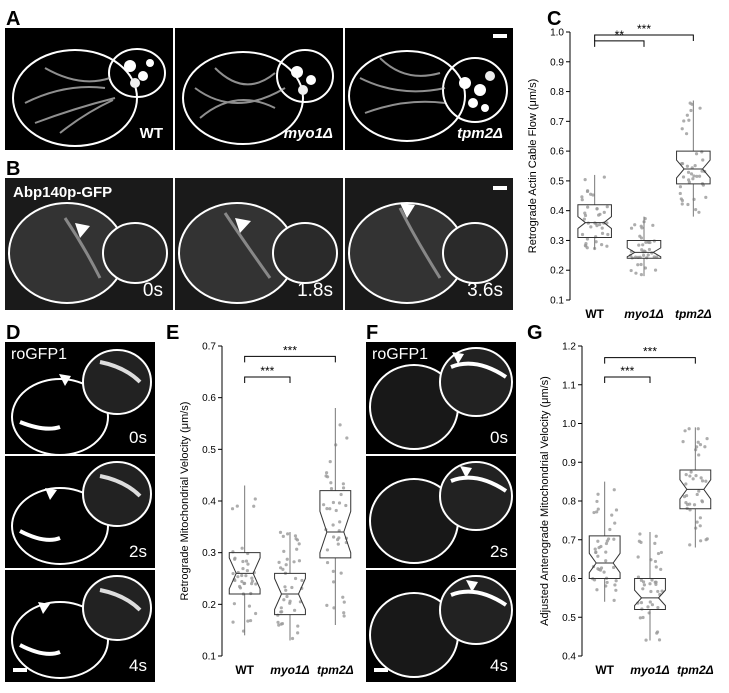 The height and width of the screenshot is (693, 729). I want to click on significance-label: ***, so click(650, 352).